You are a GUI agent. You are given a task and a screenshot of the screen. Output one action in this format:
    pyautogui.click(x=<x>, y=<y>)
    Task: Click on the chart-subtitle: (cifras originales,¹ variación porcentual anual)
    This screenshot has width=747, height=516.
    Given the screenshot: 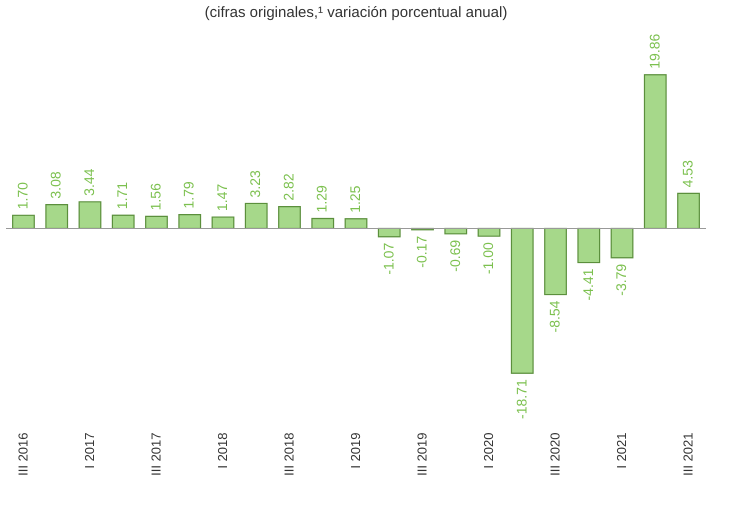 What is the action you would take?
    pyautogui.click(x=356, y=12)
    